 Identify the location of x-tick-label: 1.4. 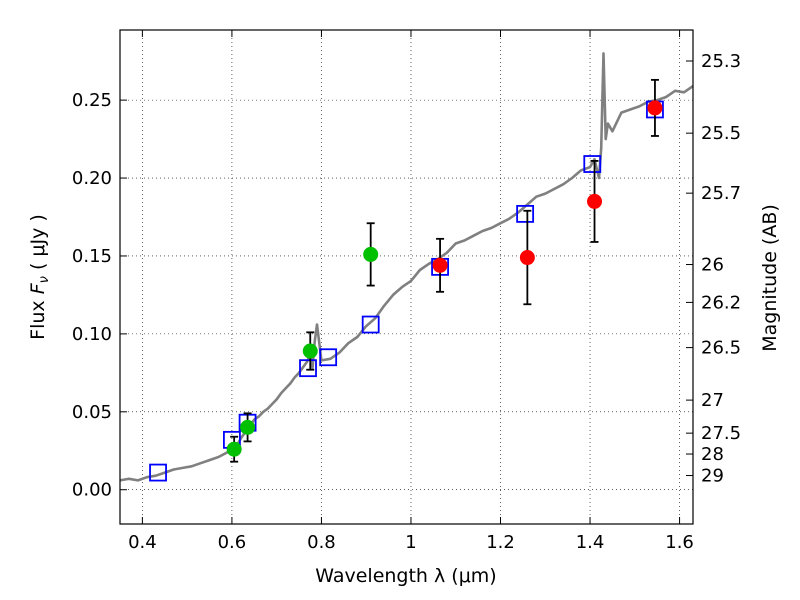
(590, 542).